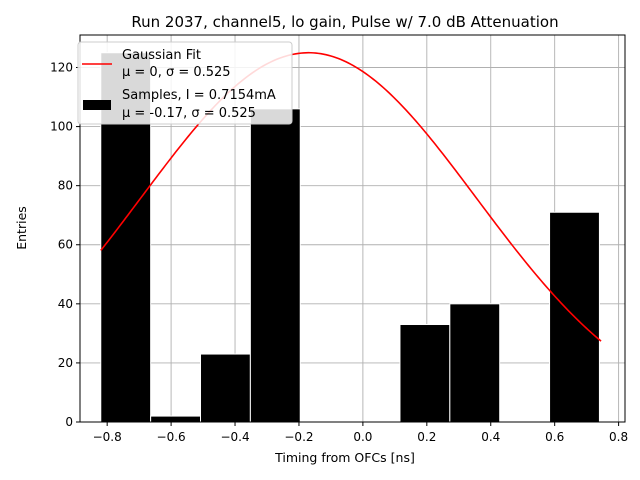 This screenshot has height=480, width=640. Describe the element at coordinates (161, 55) in the screenshot. I see `legend-fit-name: Gaussian Fit` at that location.